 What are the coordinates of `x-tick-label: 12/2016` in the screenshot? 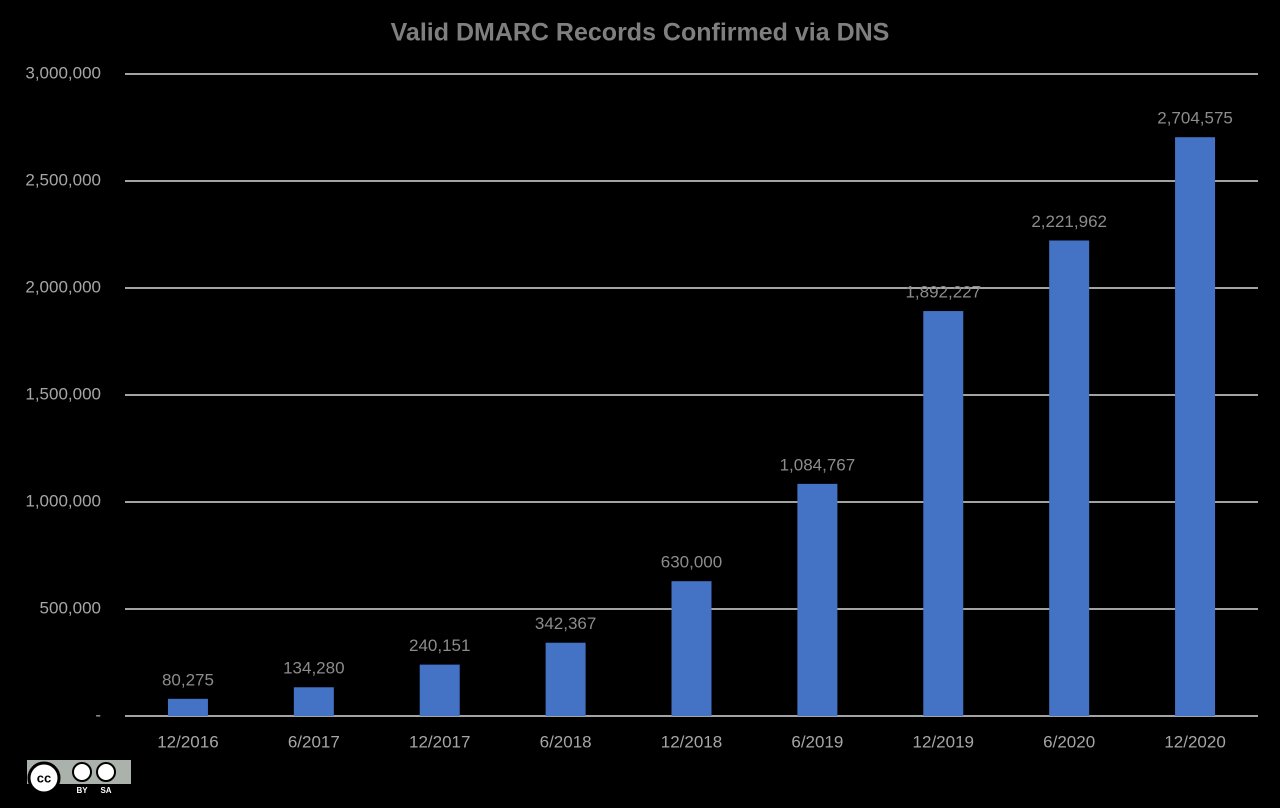 It's located at (187, 741).